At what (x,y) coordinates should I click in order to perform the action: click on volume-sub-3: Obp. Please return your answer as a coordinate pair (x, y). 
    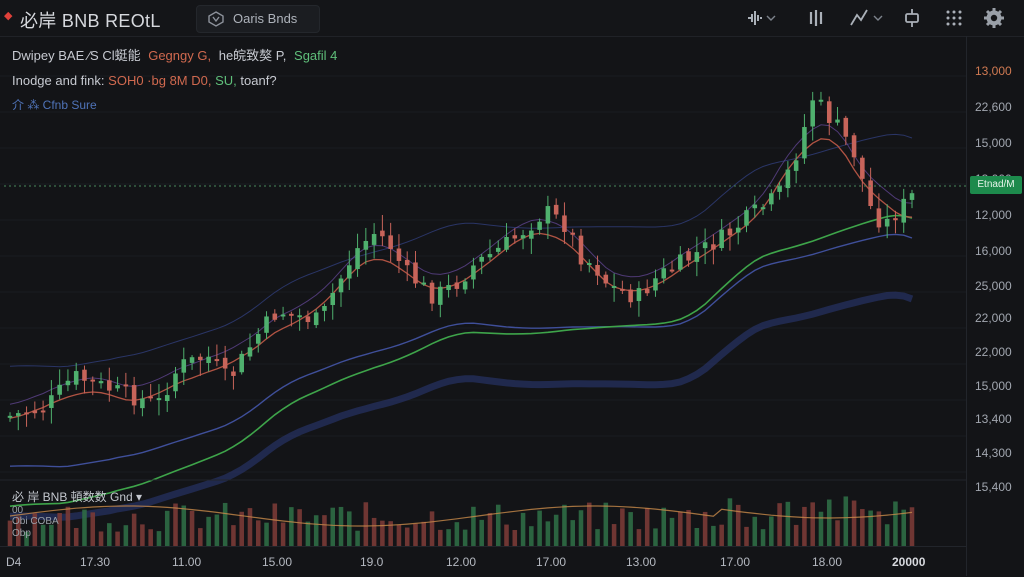
    Looking at the image, I should click on (21, 533).